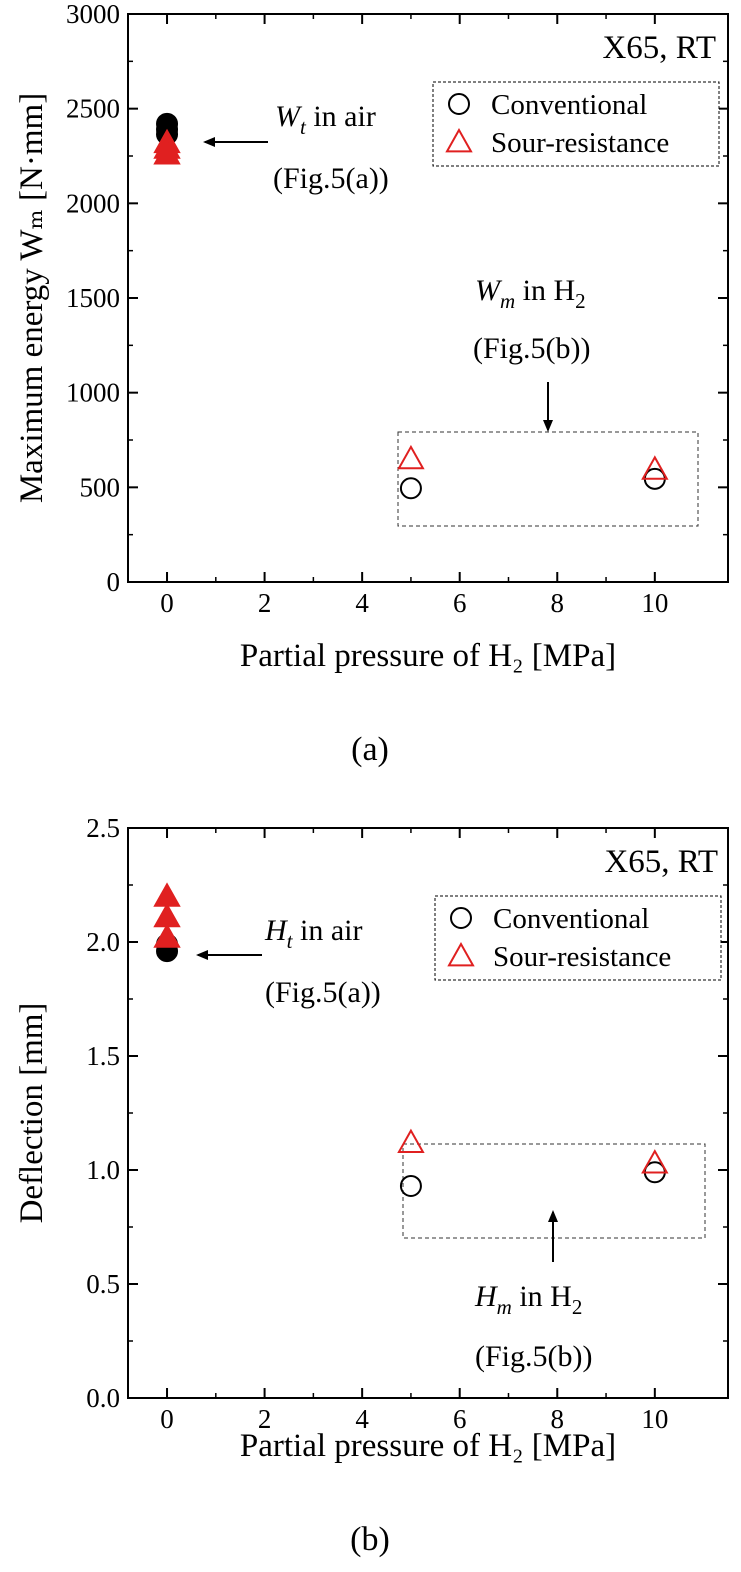 This screenshot has width=741, height=1572. I want to click on y-tick-label: 2500, so click(93, 109).